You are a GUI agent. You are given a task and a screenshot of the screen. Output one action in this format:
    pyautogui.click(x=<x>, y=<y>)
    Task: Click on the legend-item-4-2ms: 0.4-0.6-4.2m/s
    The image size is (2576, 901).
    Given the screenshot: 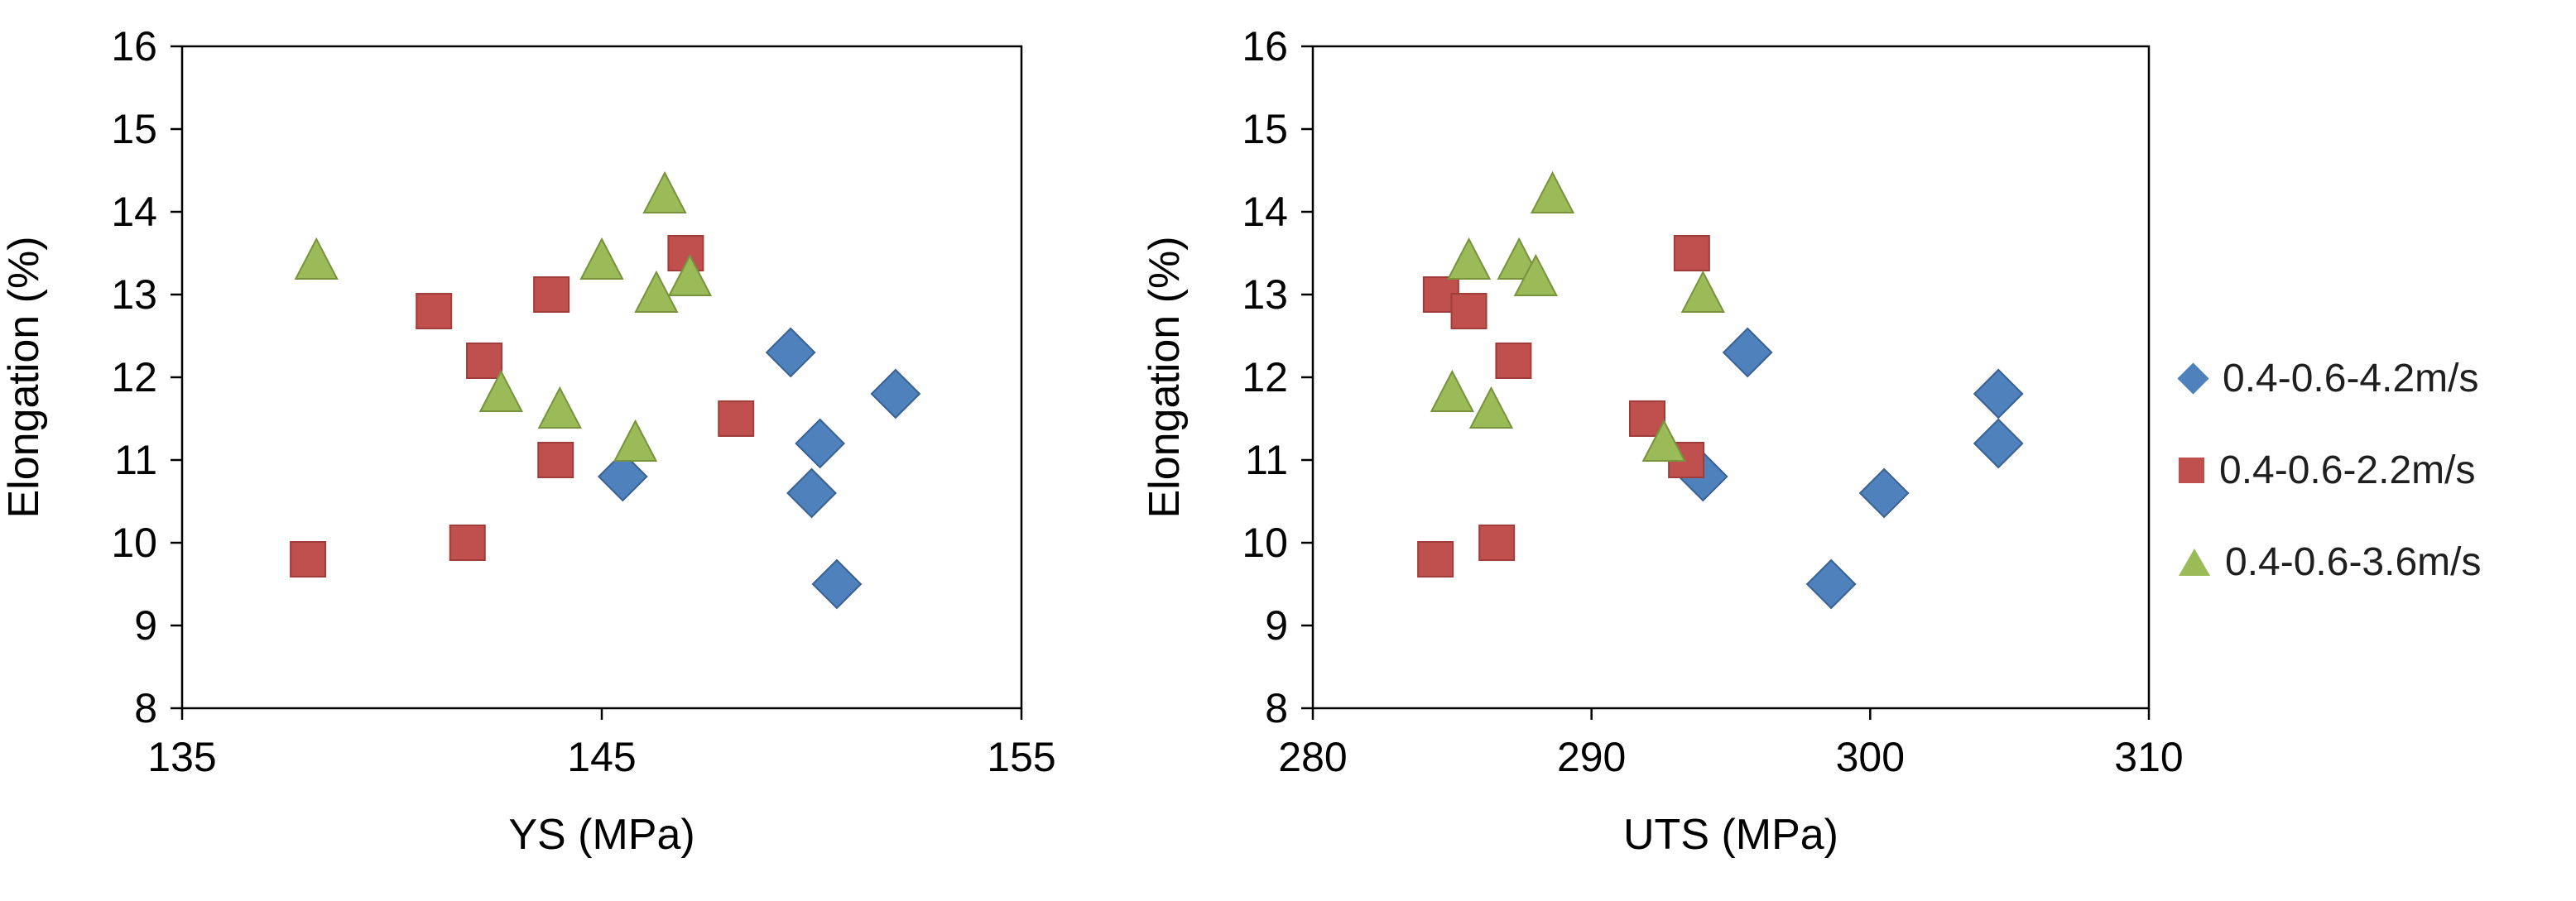 What is the action you would take?
    pyautogui.click(x=2329, y=378)
    